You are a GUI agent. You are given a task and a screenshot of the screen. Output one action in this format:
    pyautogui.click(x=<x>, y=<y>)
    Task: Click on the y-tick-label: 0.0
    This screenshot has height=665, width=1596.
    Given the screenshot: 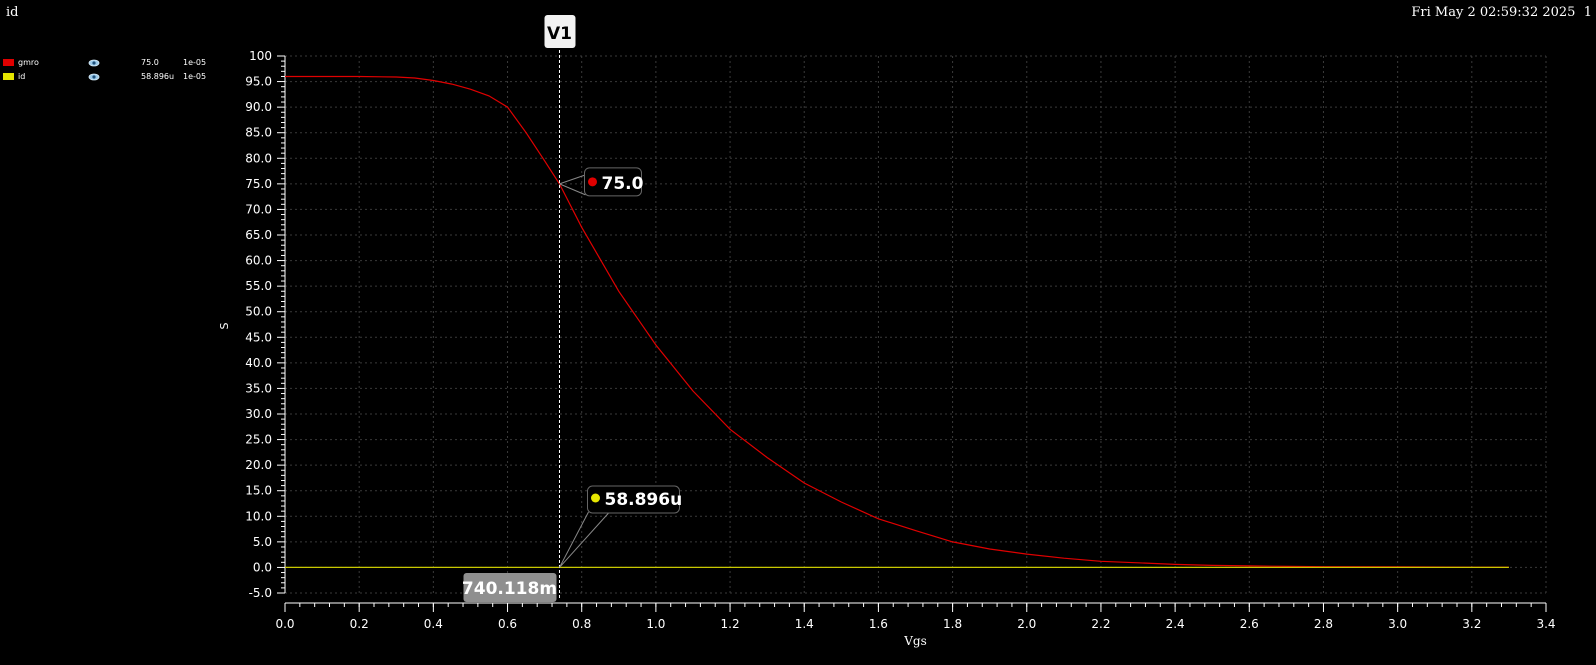 What is the action you would take?
    pyautogui.click(x=262, y=567)
    